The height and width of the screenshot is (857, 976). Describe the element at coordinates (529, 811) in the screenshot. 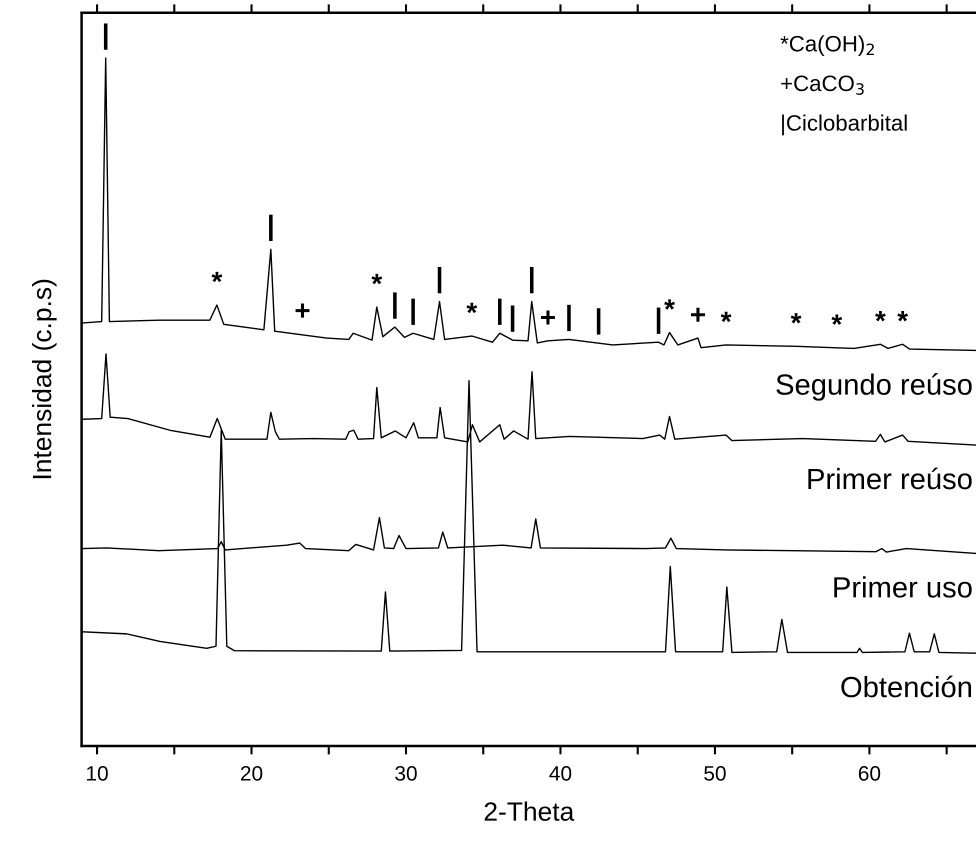

I see `x-axis-title: 2-Theta` at that location.